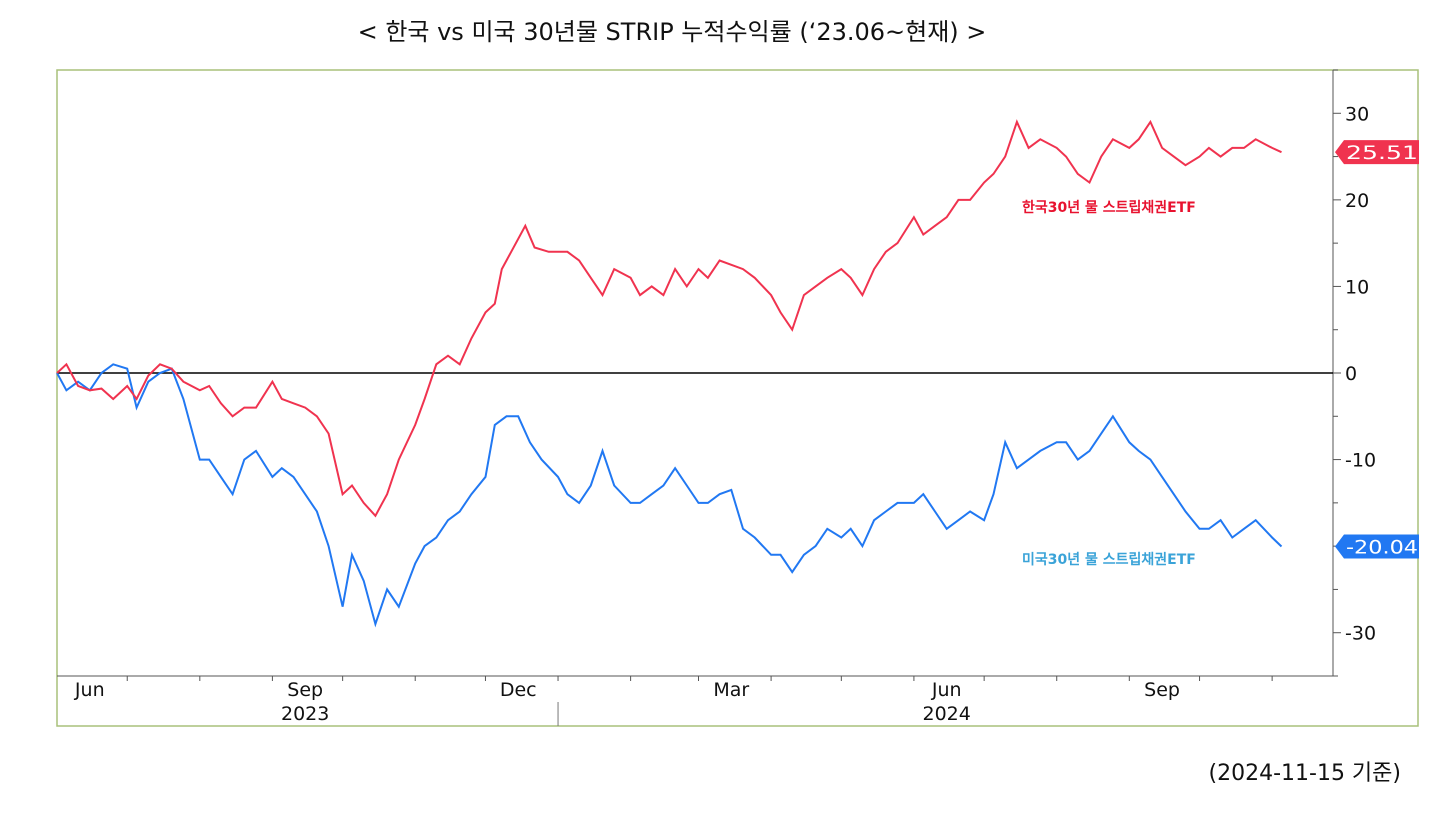  What do you see at coordinates (1357, 201) in the screenshot?
I see `y-tick-label: 20` at bounding box center [1357, 201].